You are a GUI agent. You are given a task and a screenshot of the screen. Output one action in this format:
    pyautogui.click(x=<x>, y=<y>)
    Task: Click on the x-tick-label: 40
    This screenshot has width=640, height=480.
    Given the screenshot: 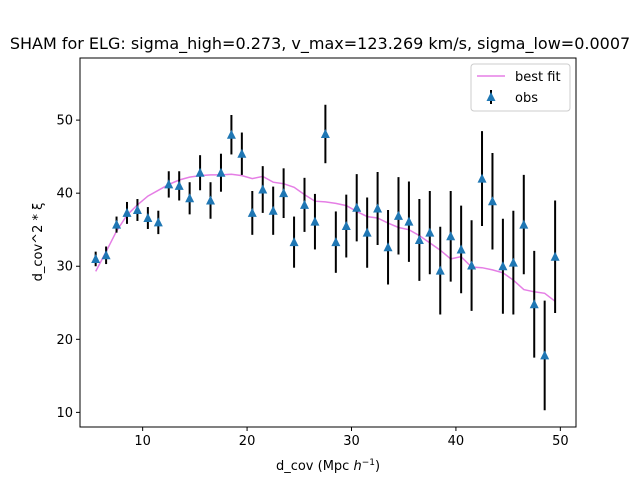 What is the action you would take?
    pyautogui.click(x=456, y=441)
    